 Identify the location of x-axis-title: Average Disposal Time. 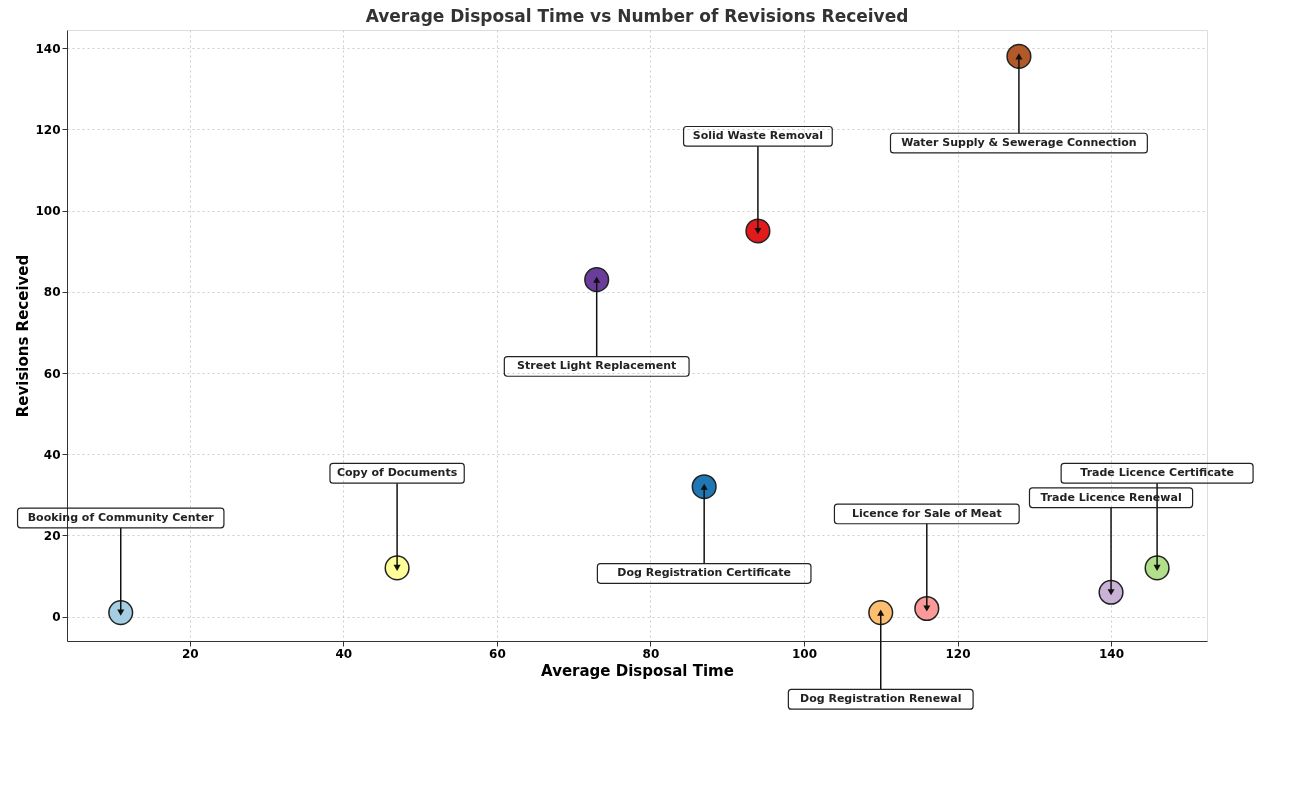
(637, 670).